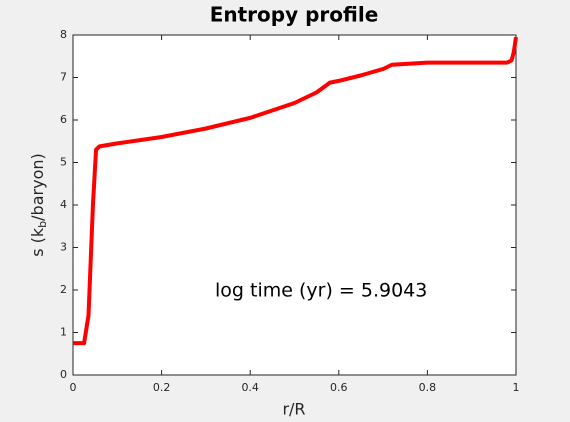 The width and height of the screenshot is (570, 422). Describe the element at coordinates (63, 119) in the screenshot. I see `y-tick-label: 6` at that location.